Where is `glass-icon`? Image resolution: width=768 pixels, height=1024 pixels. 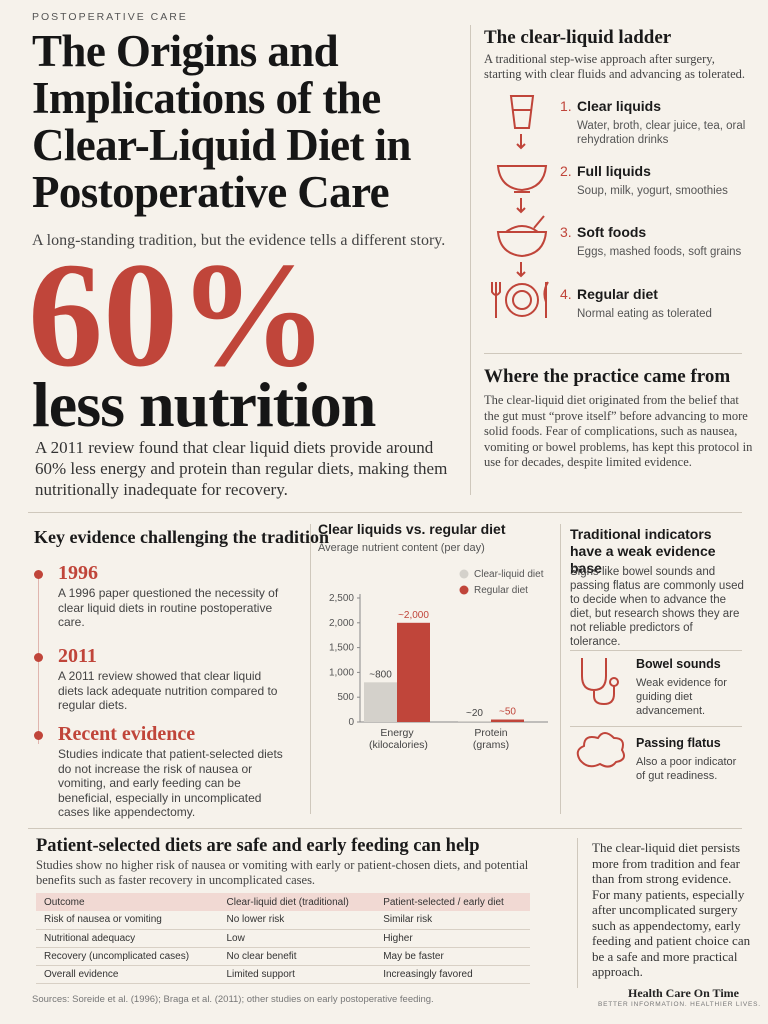 glass-icon is located at coordinates (522, 112).